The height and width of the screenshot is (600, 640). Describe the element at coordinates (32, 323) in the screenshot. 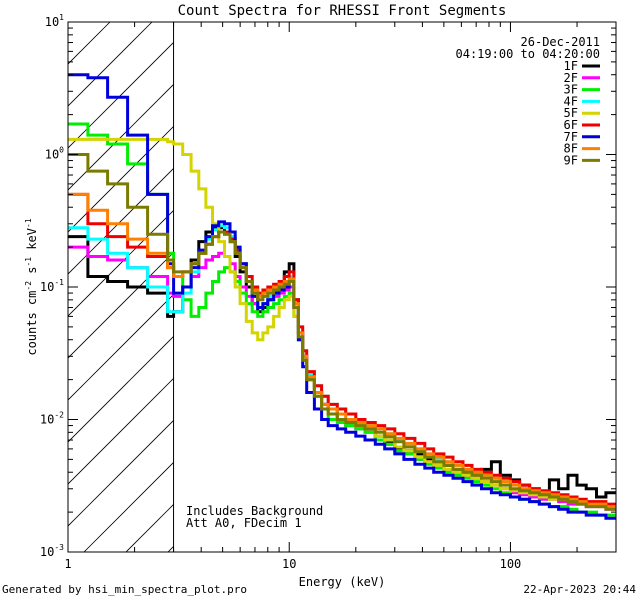

I see `y-label-part: counts cm` at that location.